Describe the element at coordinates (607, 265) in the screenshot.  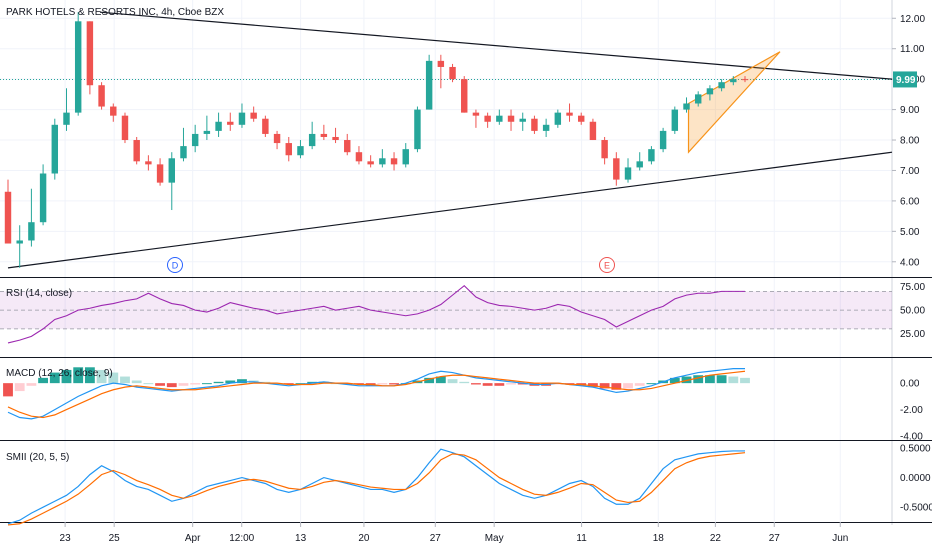
I see `event-marker-e` at that location.